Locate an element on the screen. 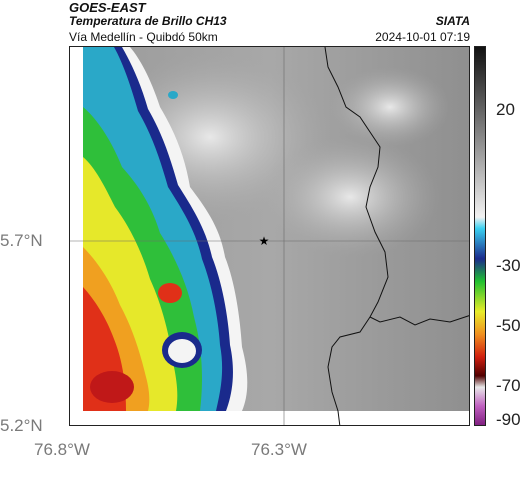  product-title: Temperatura de Brillo CH13 is located at coordinates (148, 21).